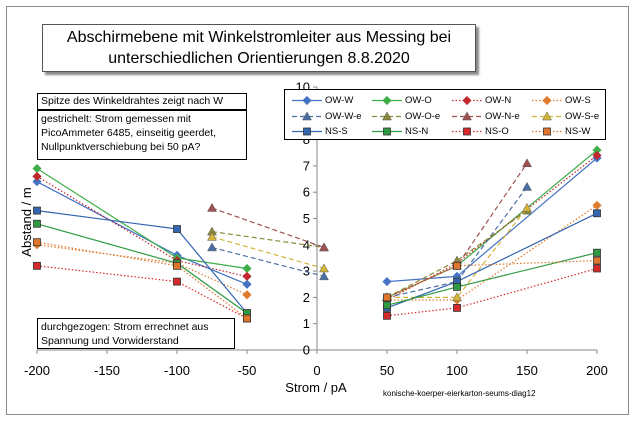  I want to click on legend-label: OW-S, so click(578, 100).